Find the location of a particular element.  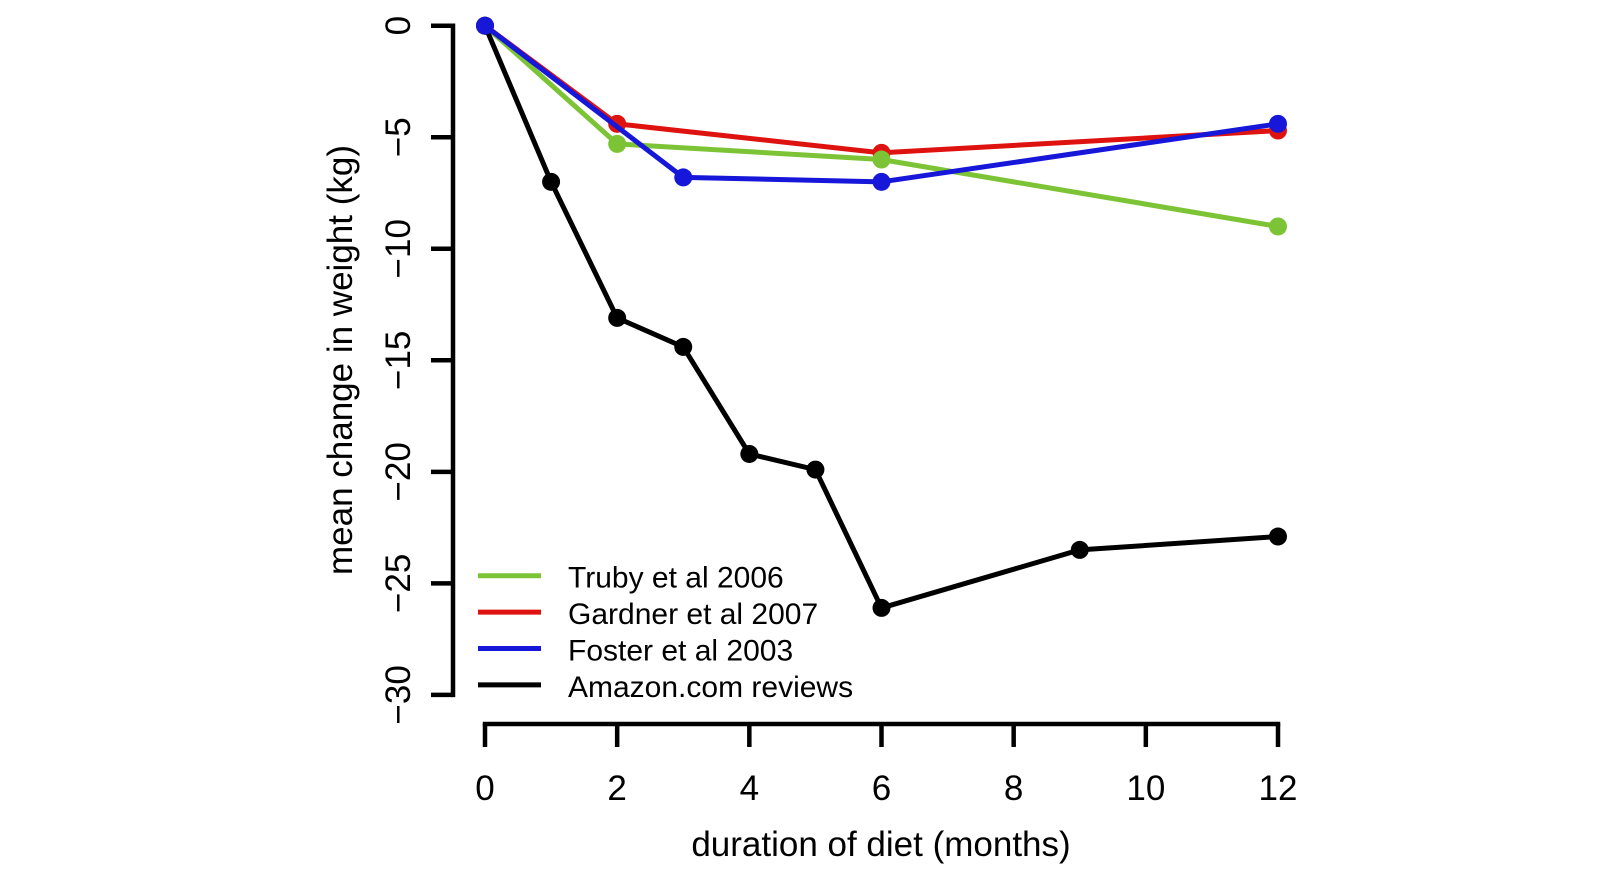

legend-item: Foster et al 2003 is located at coordinates (635, 651).